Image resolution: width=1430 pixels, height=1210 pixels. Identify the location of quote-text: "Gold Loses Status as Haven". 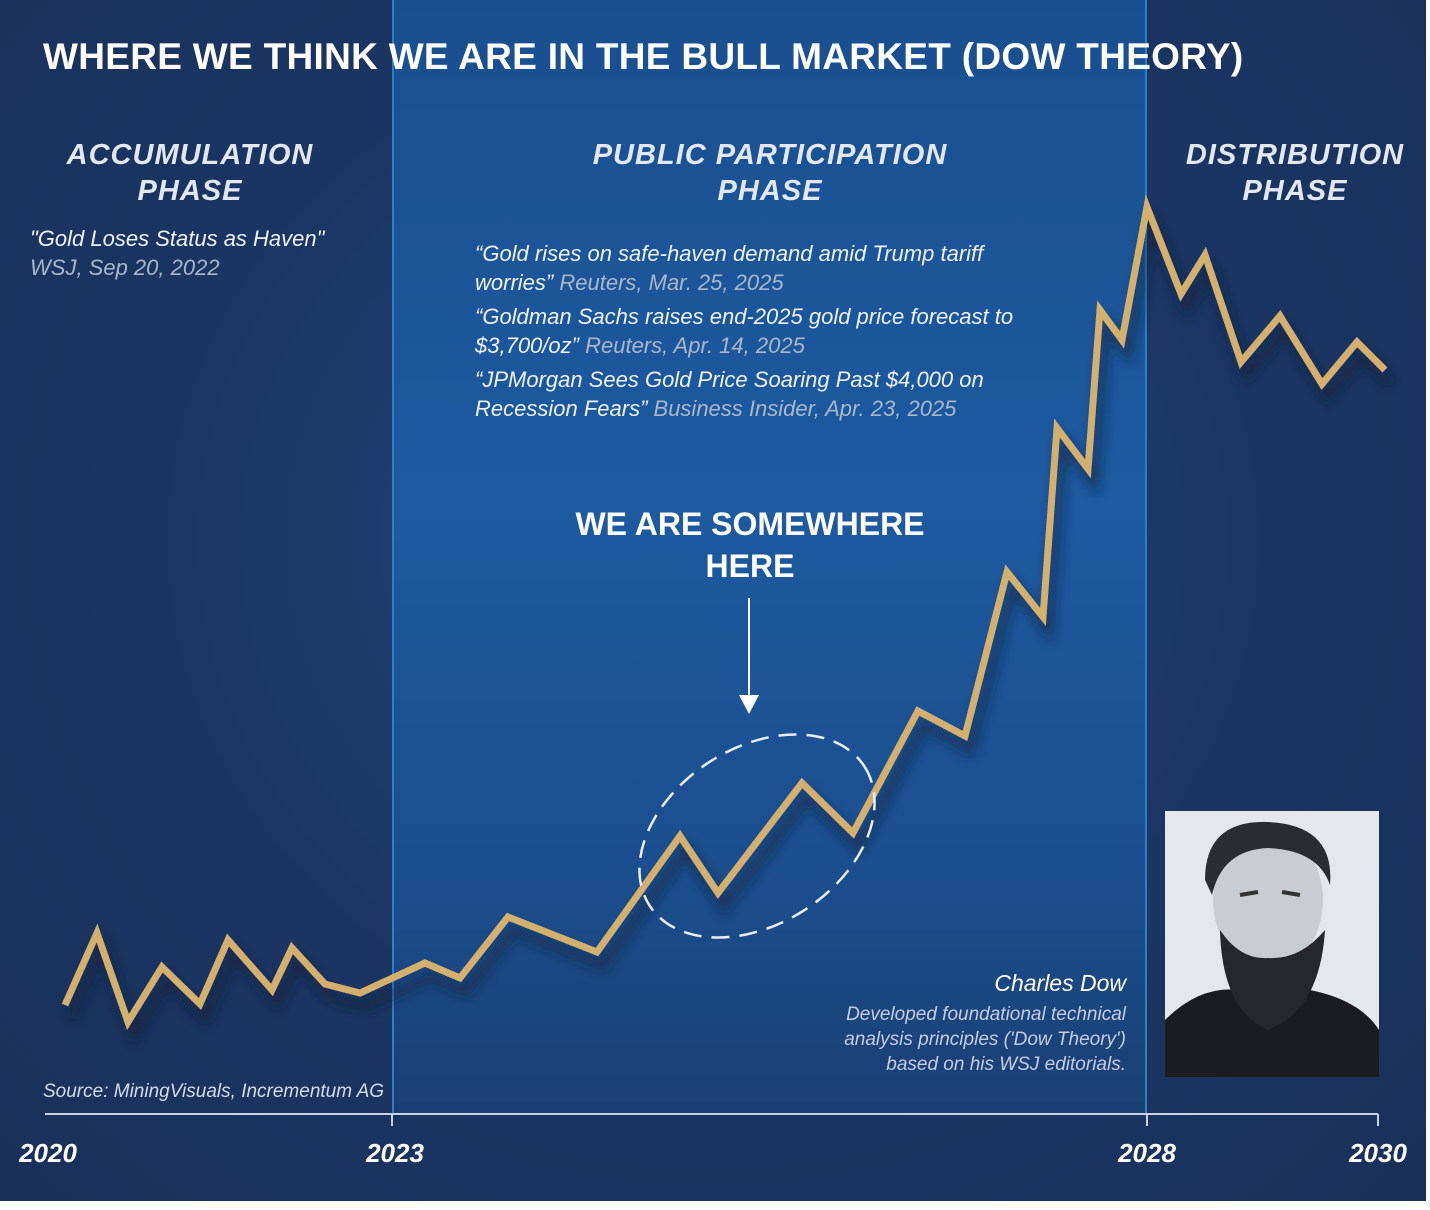
(177, 238).